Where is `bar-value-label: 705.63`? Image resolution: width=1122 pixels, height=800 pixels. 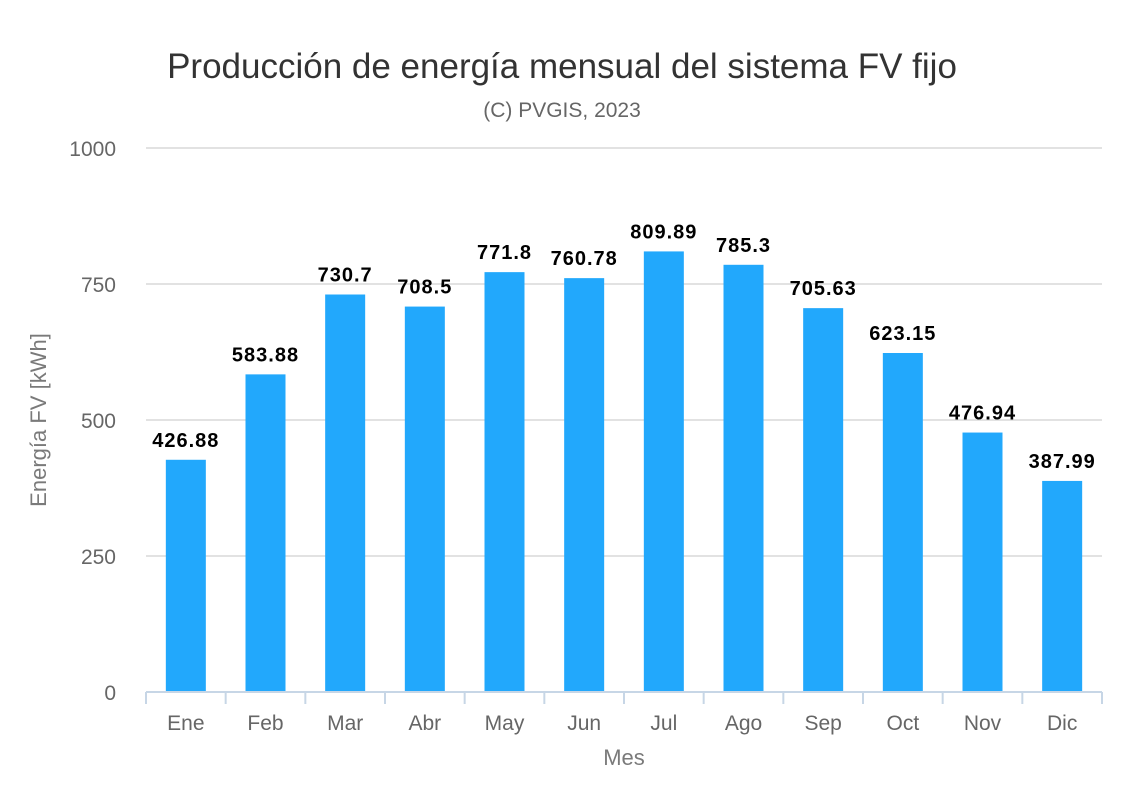
bar-value-label: 705.63 is located at coordinates (823, 289).